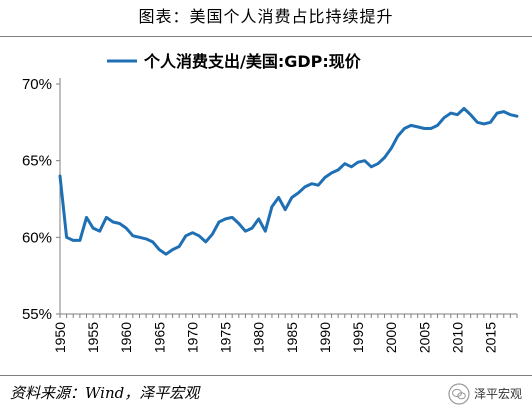 The width and height of the screenshot is (532, 413). I want to click on x-tick-label: 1950, so click(60, 337).